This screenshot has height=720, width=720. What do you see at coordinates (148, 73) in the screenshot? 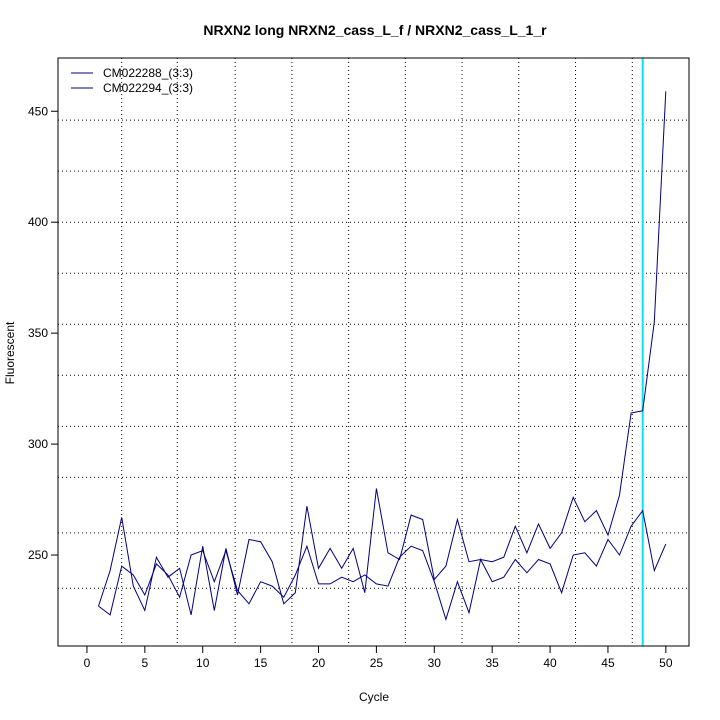
I see `legend-label: CM022288_(3:3)` at bounding box center [148, 73].